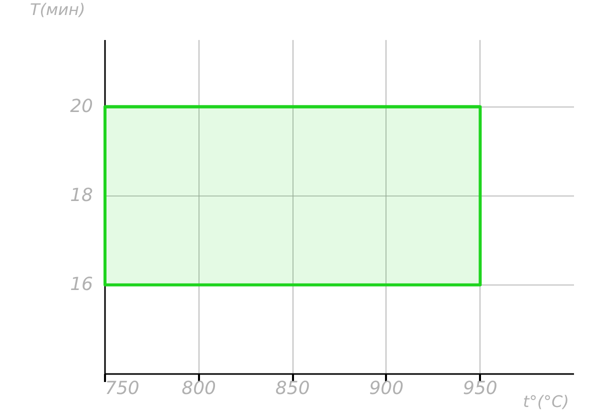  I want to click on x-tick-label: 850, so click(292, 388).